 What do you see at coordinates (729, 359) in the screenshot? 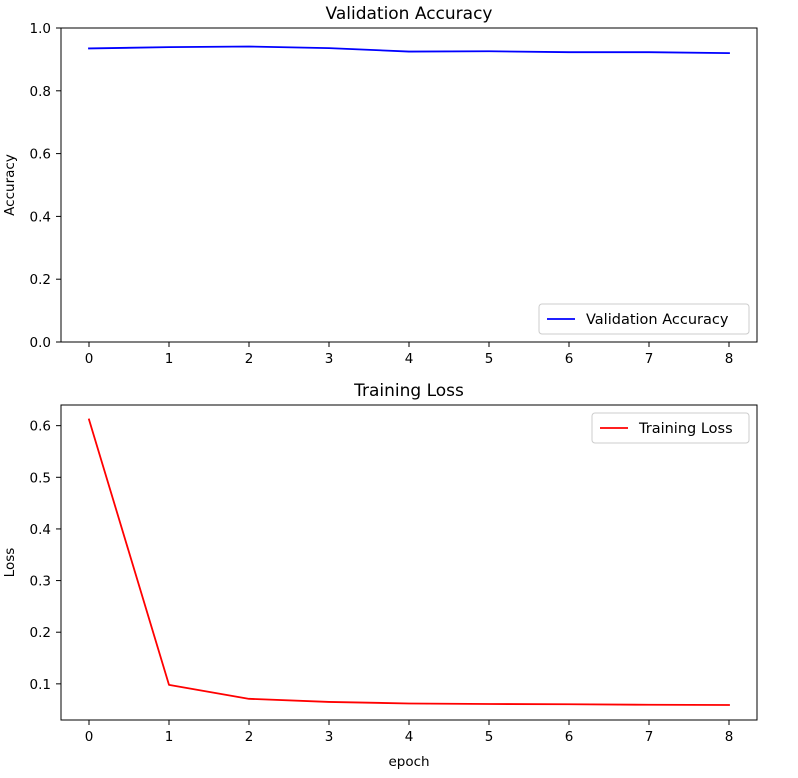
I see `x-tick-label-0-8: 8` at bounding box center [729, 359].